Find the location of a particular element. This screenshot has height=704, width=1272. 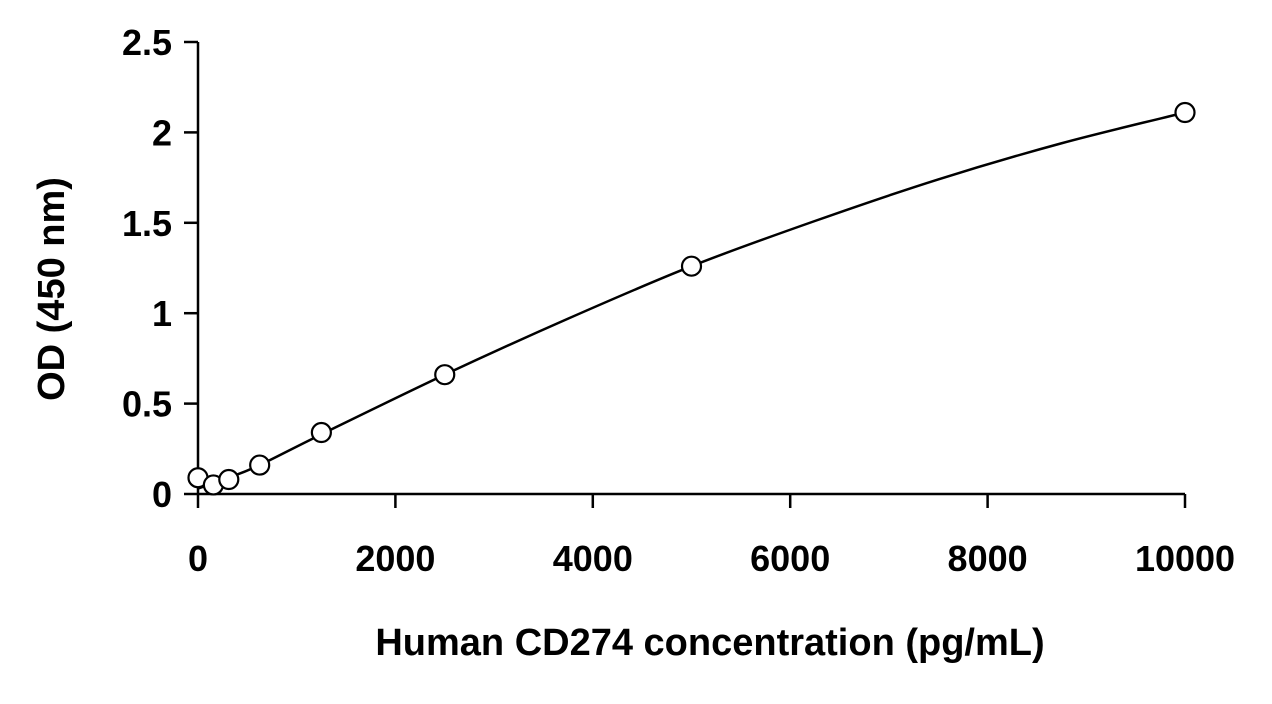

y-tick-label: 1 is located at coordinates (162, 313).